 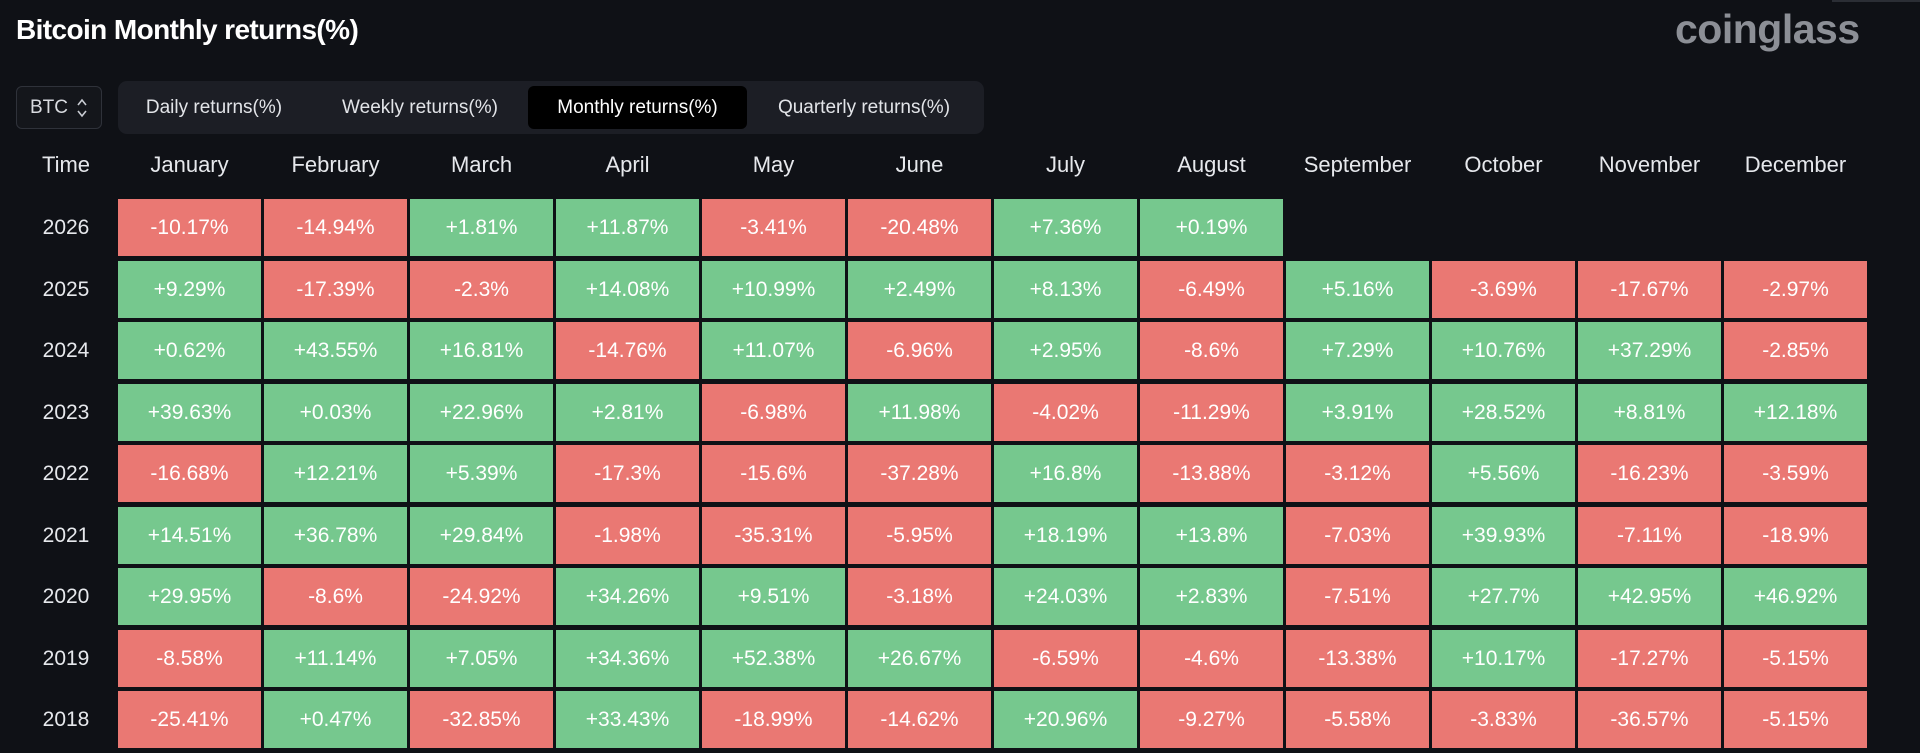 I want to click on return-cell: -36.57%, so click(x=1649, y=719).